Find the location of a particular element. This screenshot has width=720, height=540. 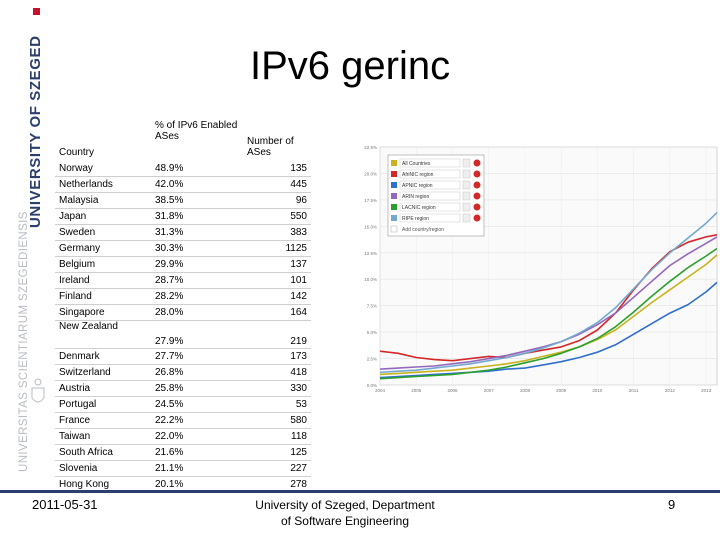

y-tick-label: 0.0% is located at coordinates (372, 385).